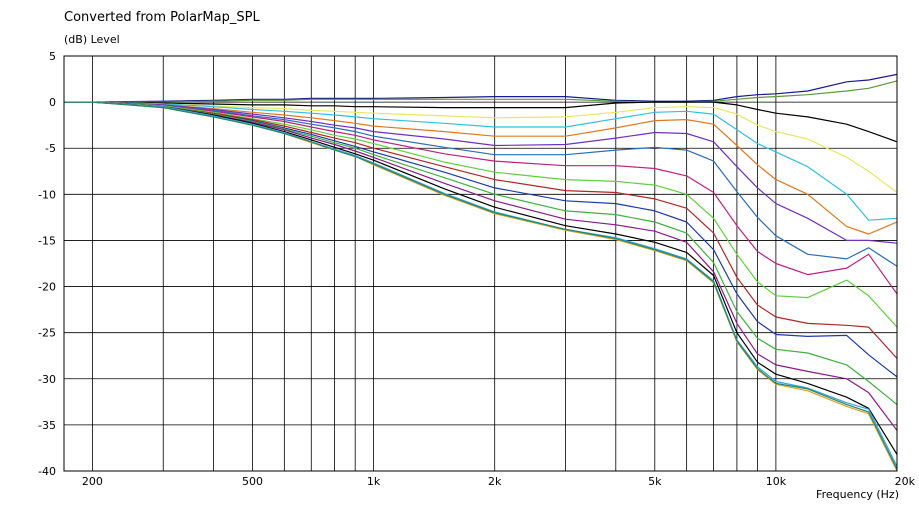 Image resolution: width=919 pixels, height=506 pixels. Describe the element at coordinates (47, 379) in the screenshot. I see `y-tick-label: -30` at that location.